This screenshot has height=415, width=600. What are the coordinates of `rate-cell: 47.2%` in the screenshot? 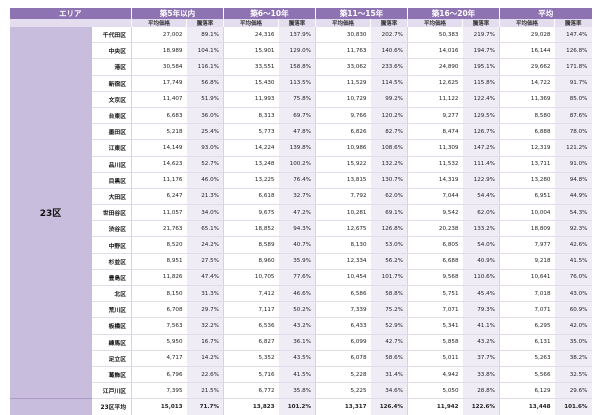 It's located at (297, 213).